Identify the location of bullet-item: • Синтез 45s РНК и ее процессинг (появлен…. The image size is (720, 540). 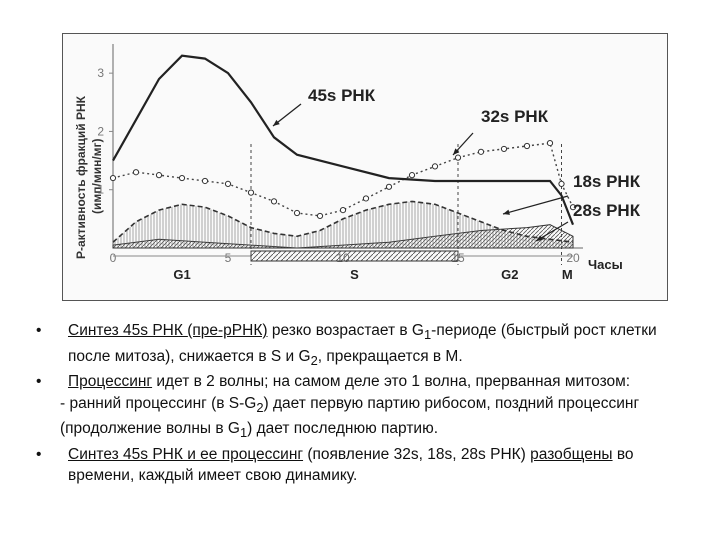
(360, 465).